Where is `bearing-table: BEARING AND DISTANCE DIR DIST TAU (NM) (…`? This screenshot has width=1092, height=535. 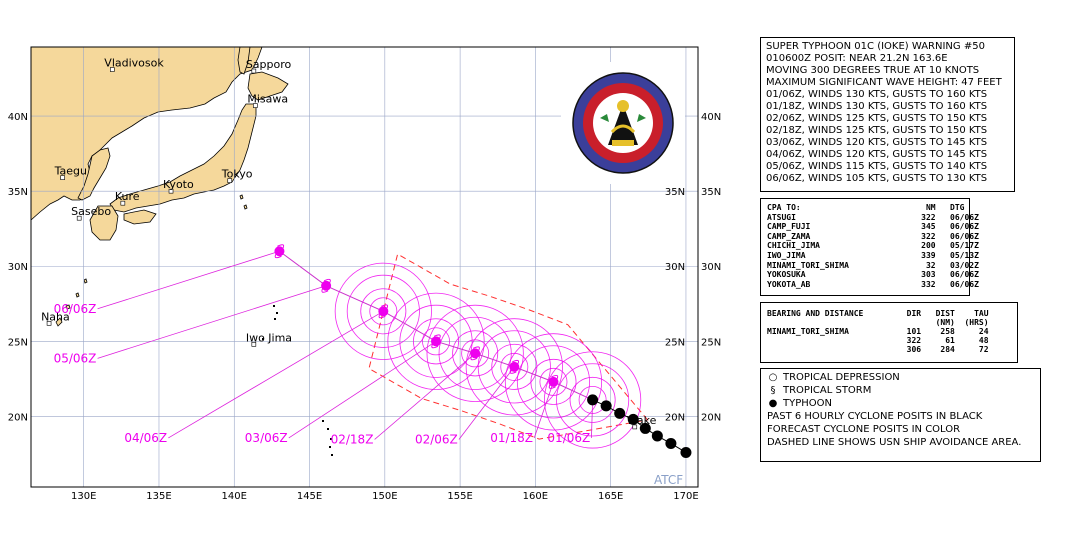 bearing-table: BEARING AND DISTANCE DIR DIST TAU (NM) (… is located at coordinates (892, 331).